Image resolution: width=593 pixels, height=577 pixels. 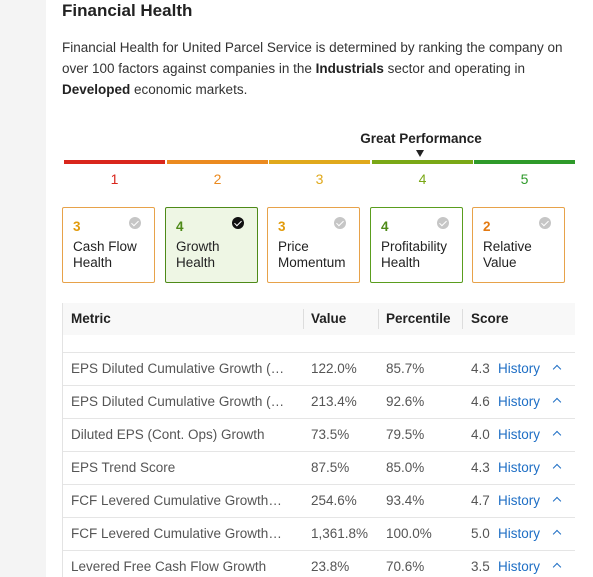 I want to click on header-value: Value, so click(x=329, y=318).